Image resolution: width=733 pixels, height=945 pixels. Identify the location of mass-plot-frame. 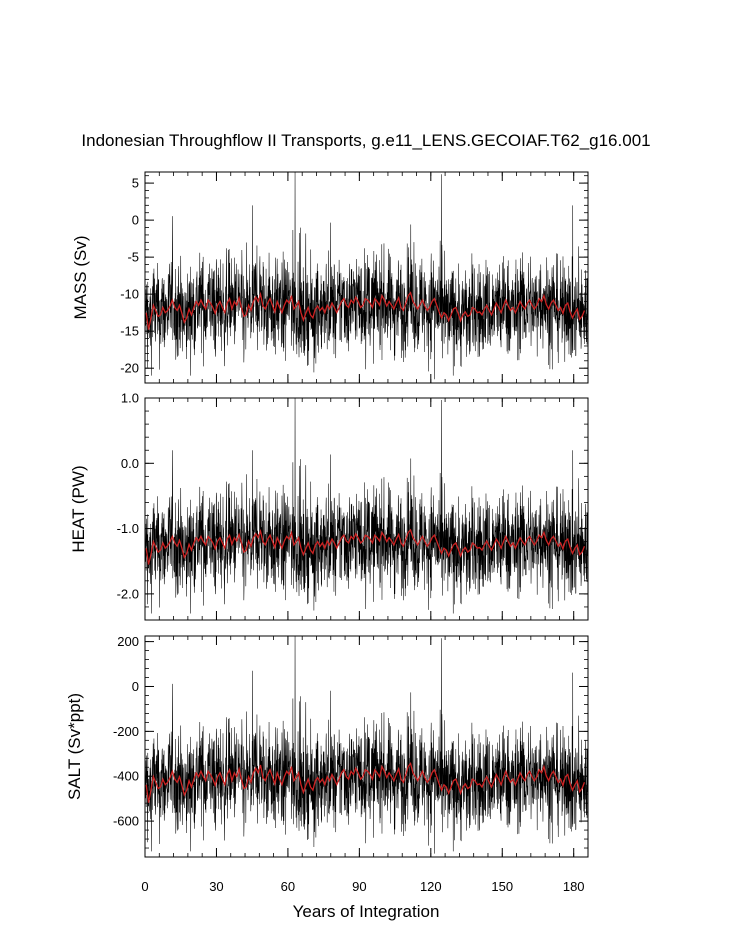
(366, 277).